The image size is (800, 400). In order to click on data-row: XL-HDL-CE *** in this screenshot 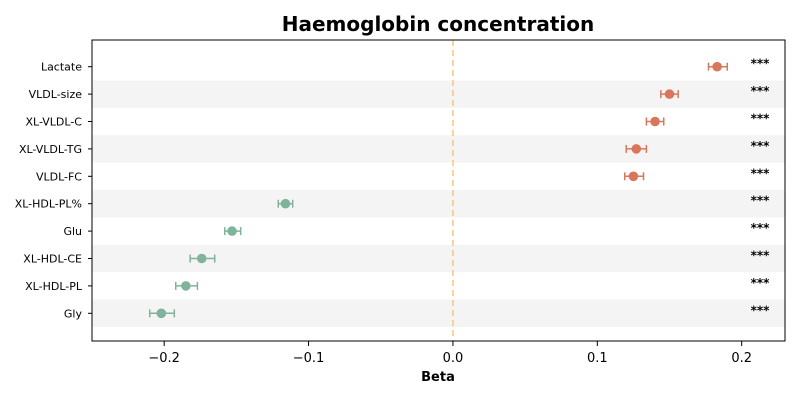, I will do `click(396, 257)`.